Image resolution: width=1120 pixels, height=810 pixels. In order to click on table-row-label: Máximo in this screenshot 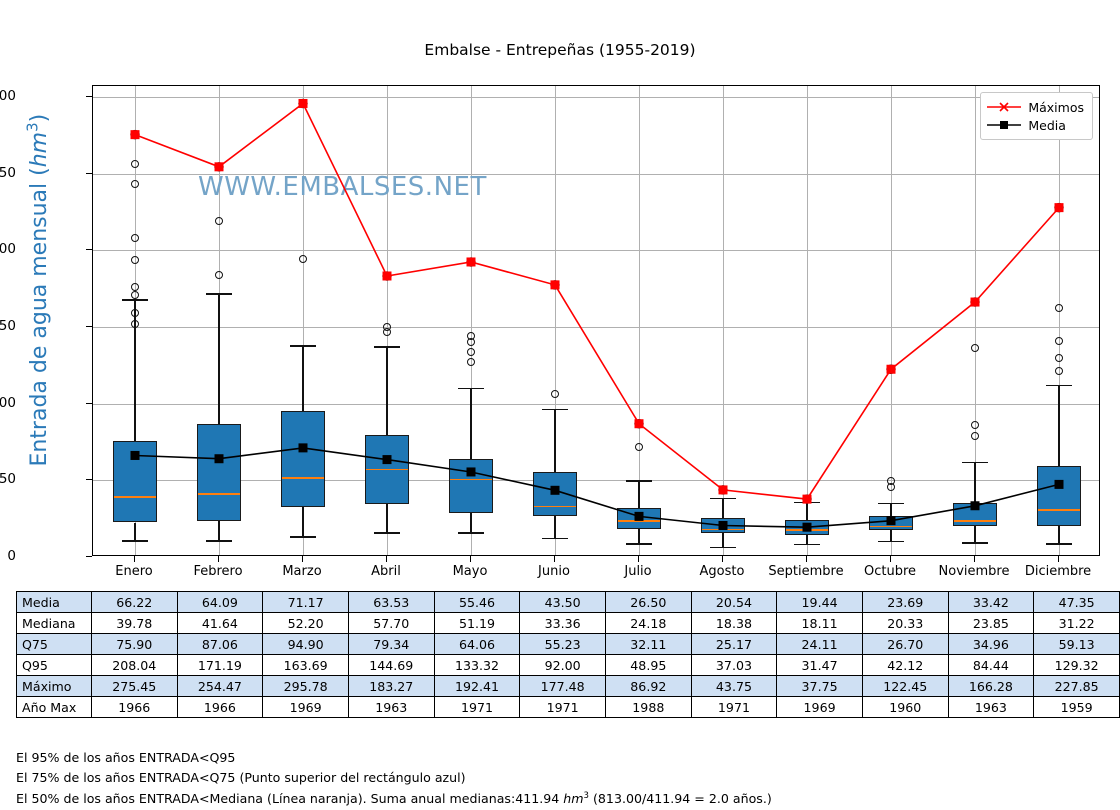, I will do `click(54, 686)`.